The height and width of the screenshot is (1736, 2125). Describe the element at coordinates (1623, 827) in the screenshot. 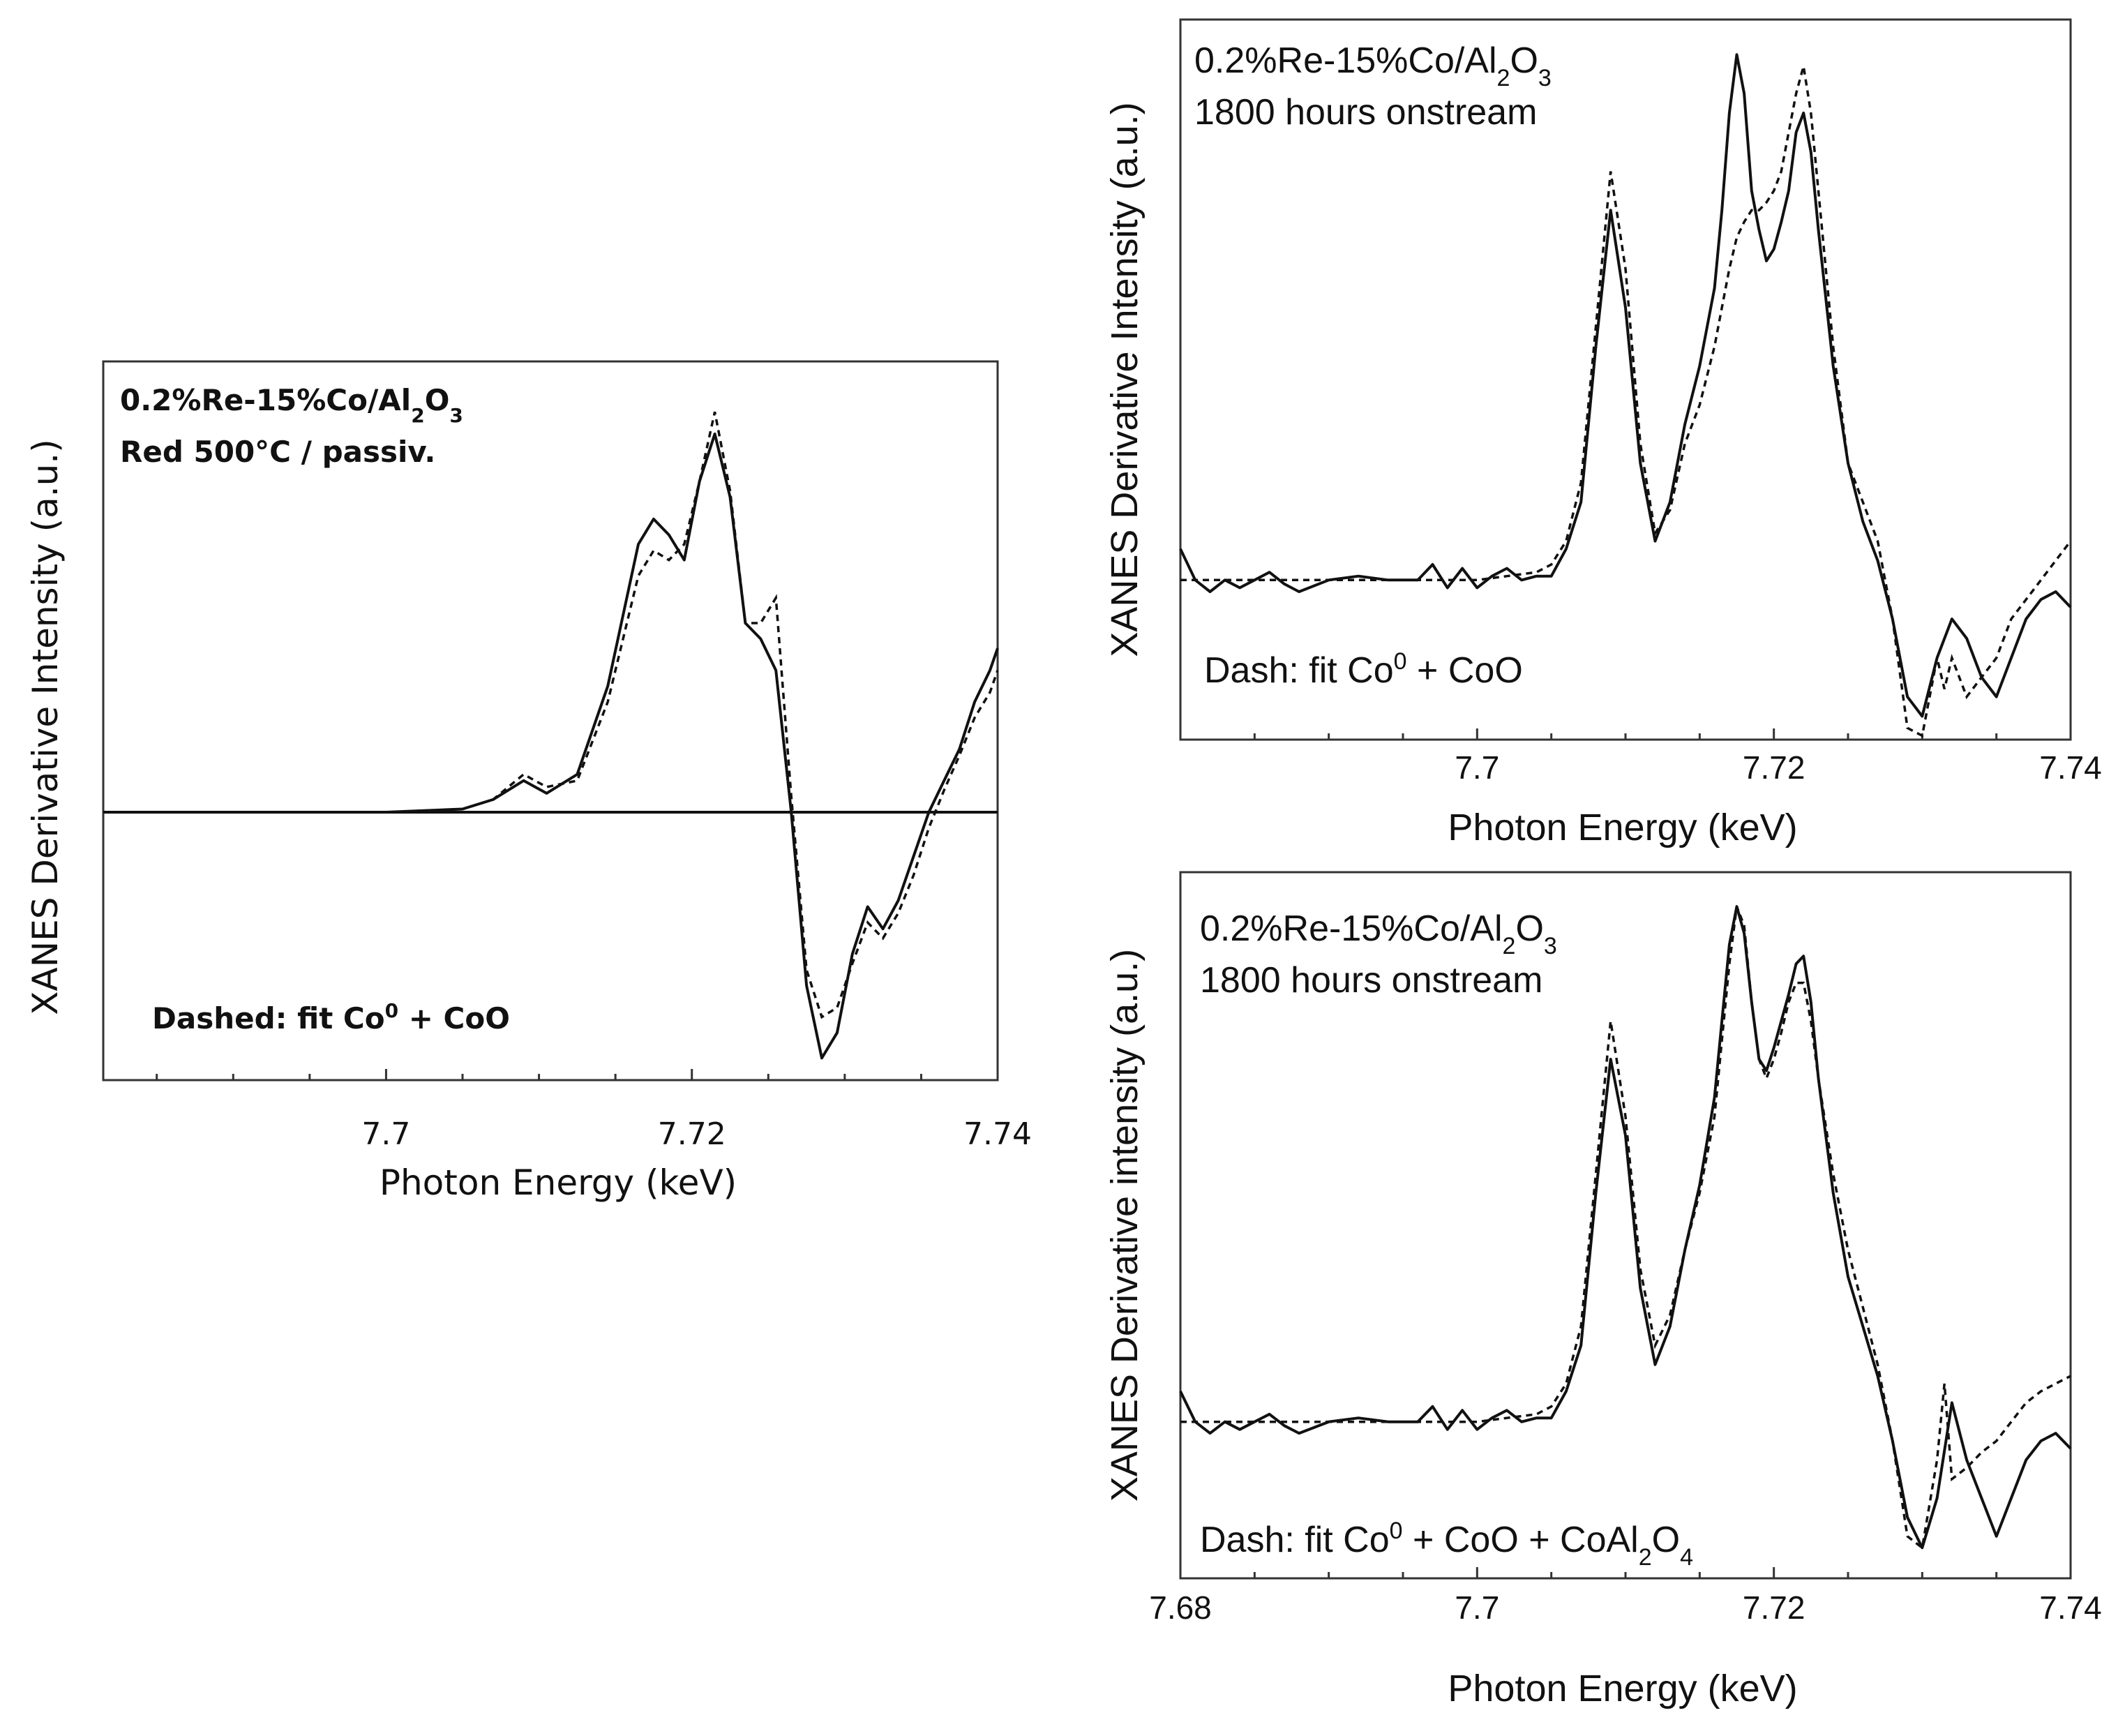

I see `top-right-x-axis-label: Photon Energy (keV)` at that location.